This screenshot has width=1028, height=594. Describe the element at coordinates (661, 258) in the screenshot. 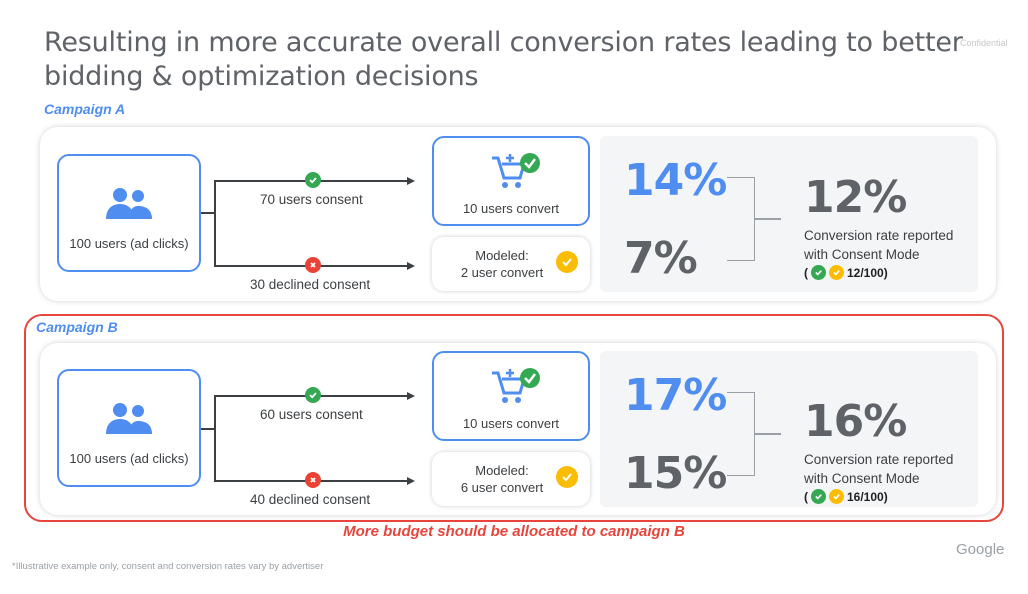

I see `modeled-percent: 7%` at that location.